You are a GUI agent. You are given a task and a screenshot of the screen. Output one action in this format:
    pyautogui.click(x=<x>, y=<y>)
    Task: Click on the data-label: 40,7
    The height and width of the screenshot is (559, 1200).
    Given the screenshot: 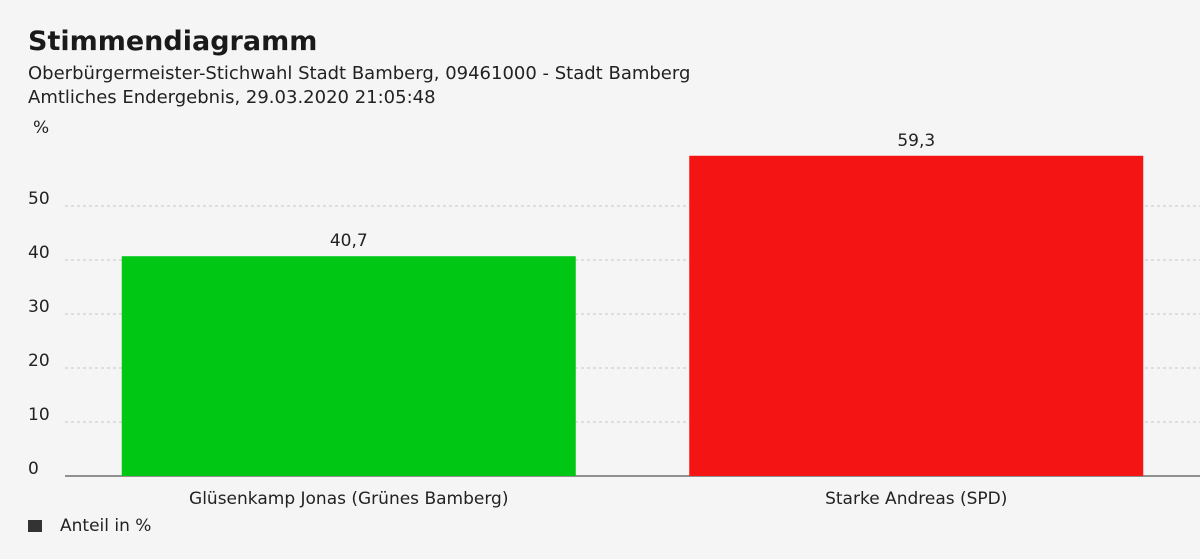 What is the action you would take?
    pyautogui.click(x=349, y=241)
    